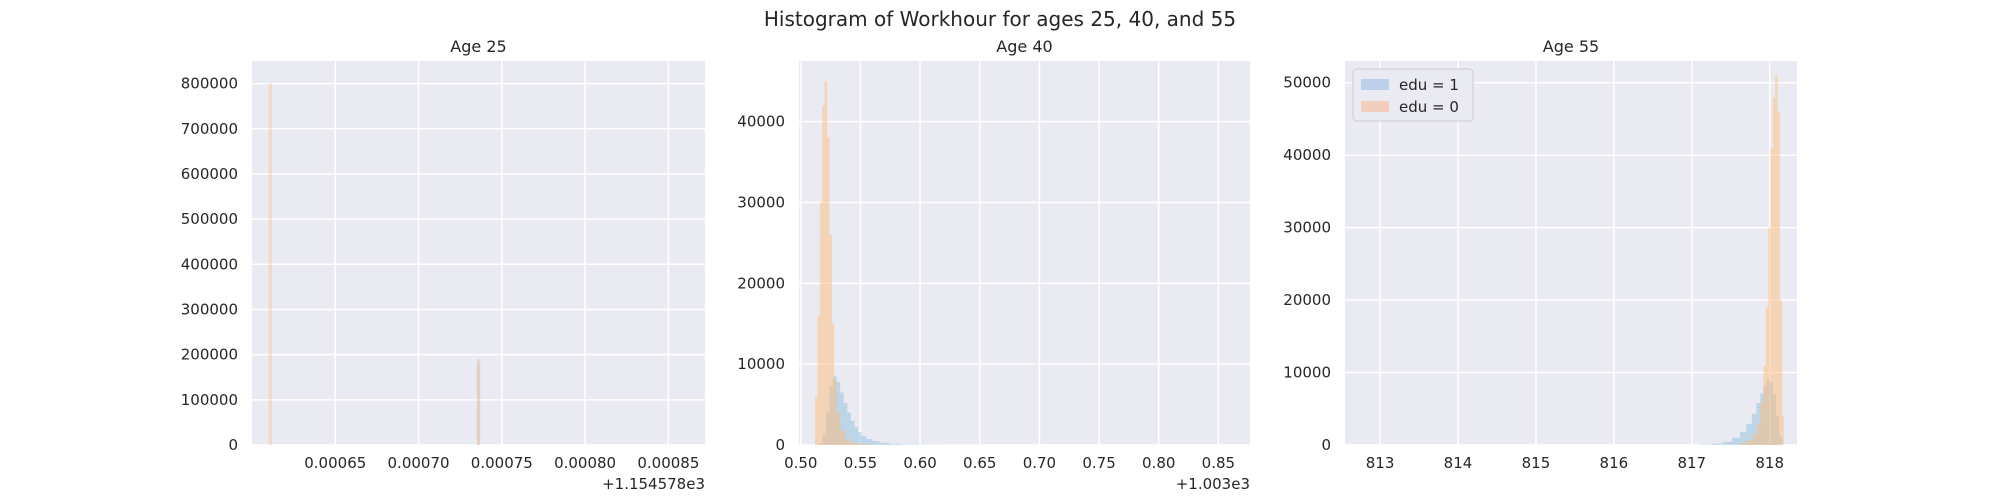  Describe the element at coordinates (800, 463) in the screenshot. I see `x-tick-label: 0.50` at that location.